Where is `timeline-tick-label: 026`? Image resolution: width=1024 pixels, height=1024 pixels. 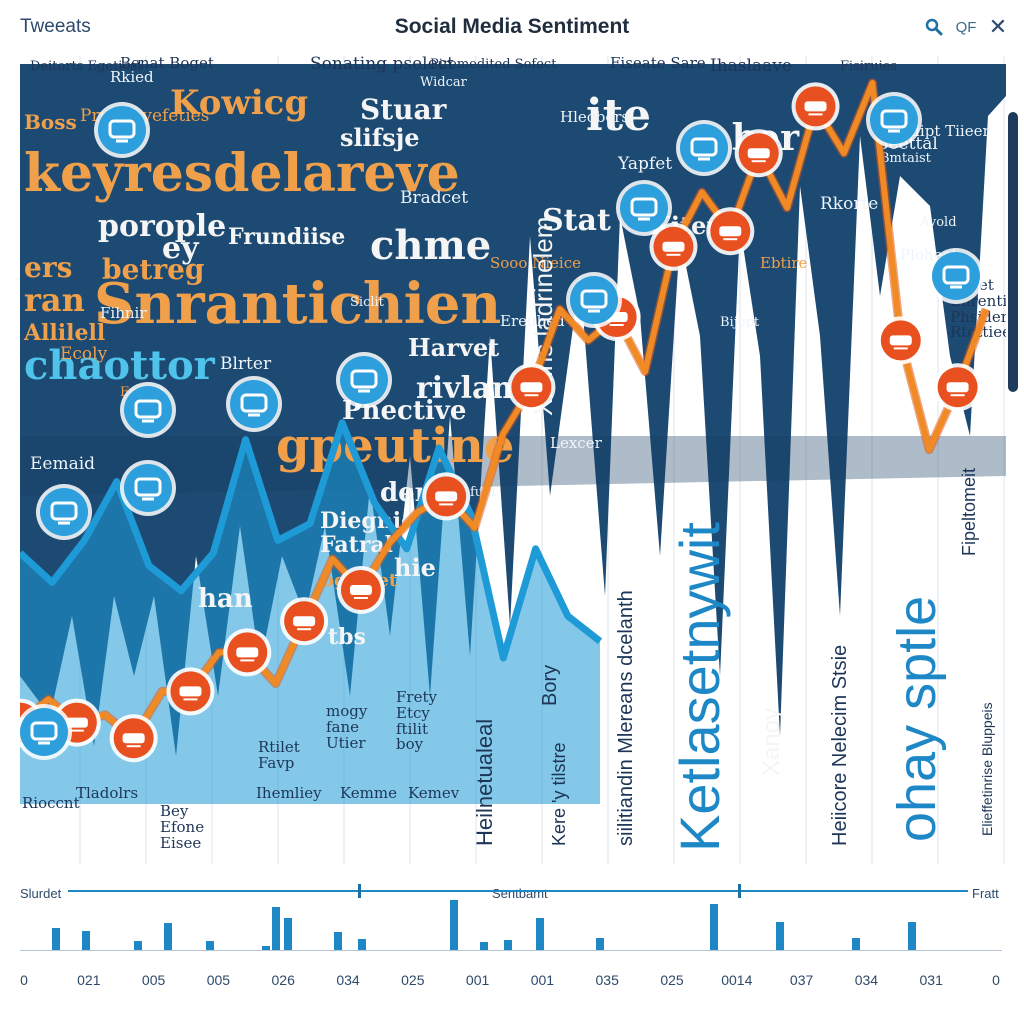 timeline-tick-label: 026 is located at coordinates (283, 980).